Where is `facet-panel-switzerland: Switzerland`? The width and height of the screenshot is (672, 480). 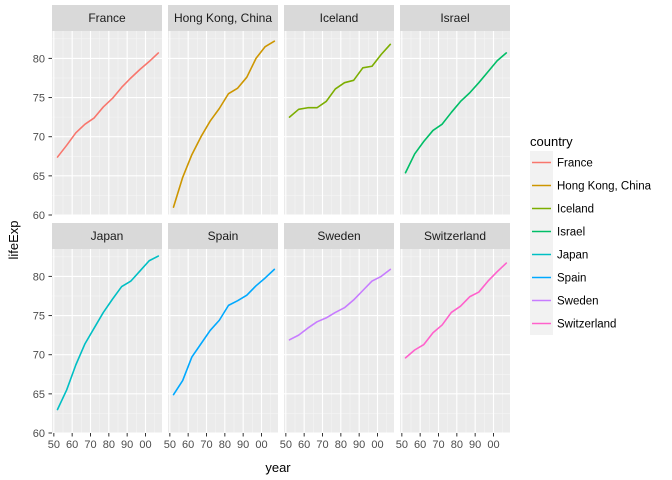
facet-panel-switzerland: Switzerland is located at coordinates (455, 328).